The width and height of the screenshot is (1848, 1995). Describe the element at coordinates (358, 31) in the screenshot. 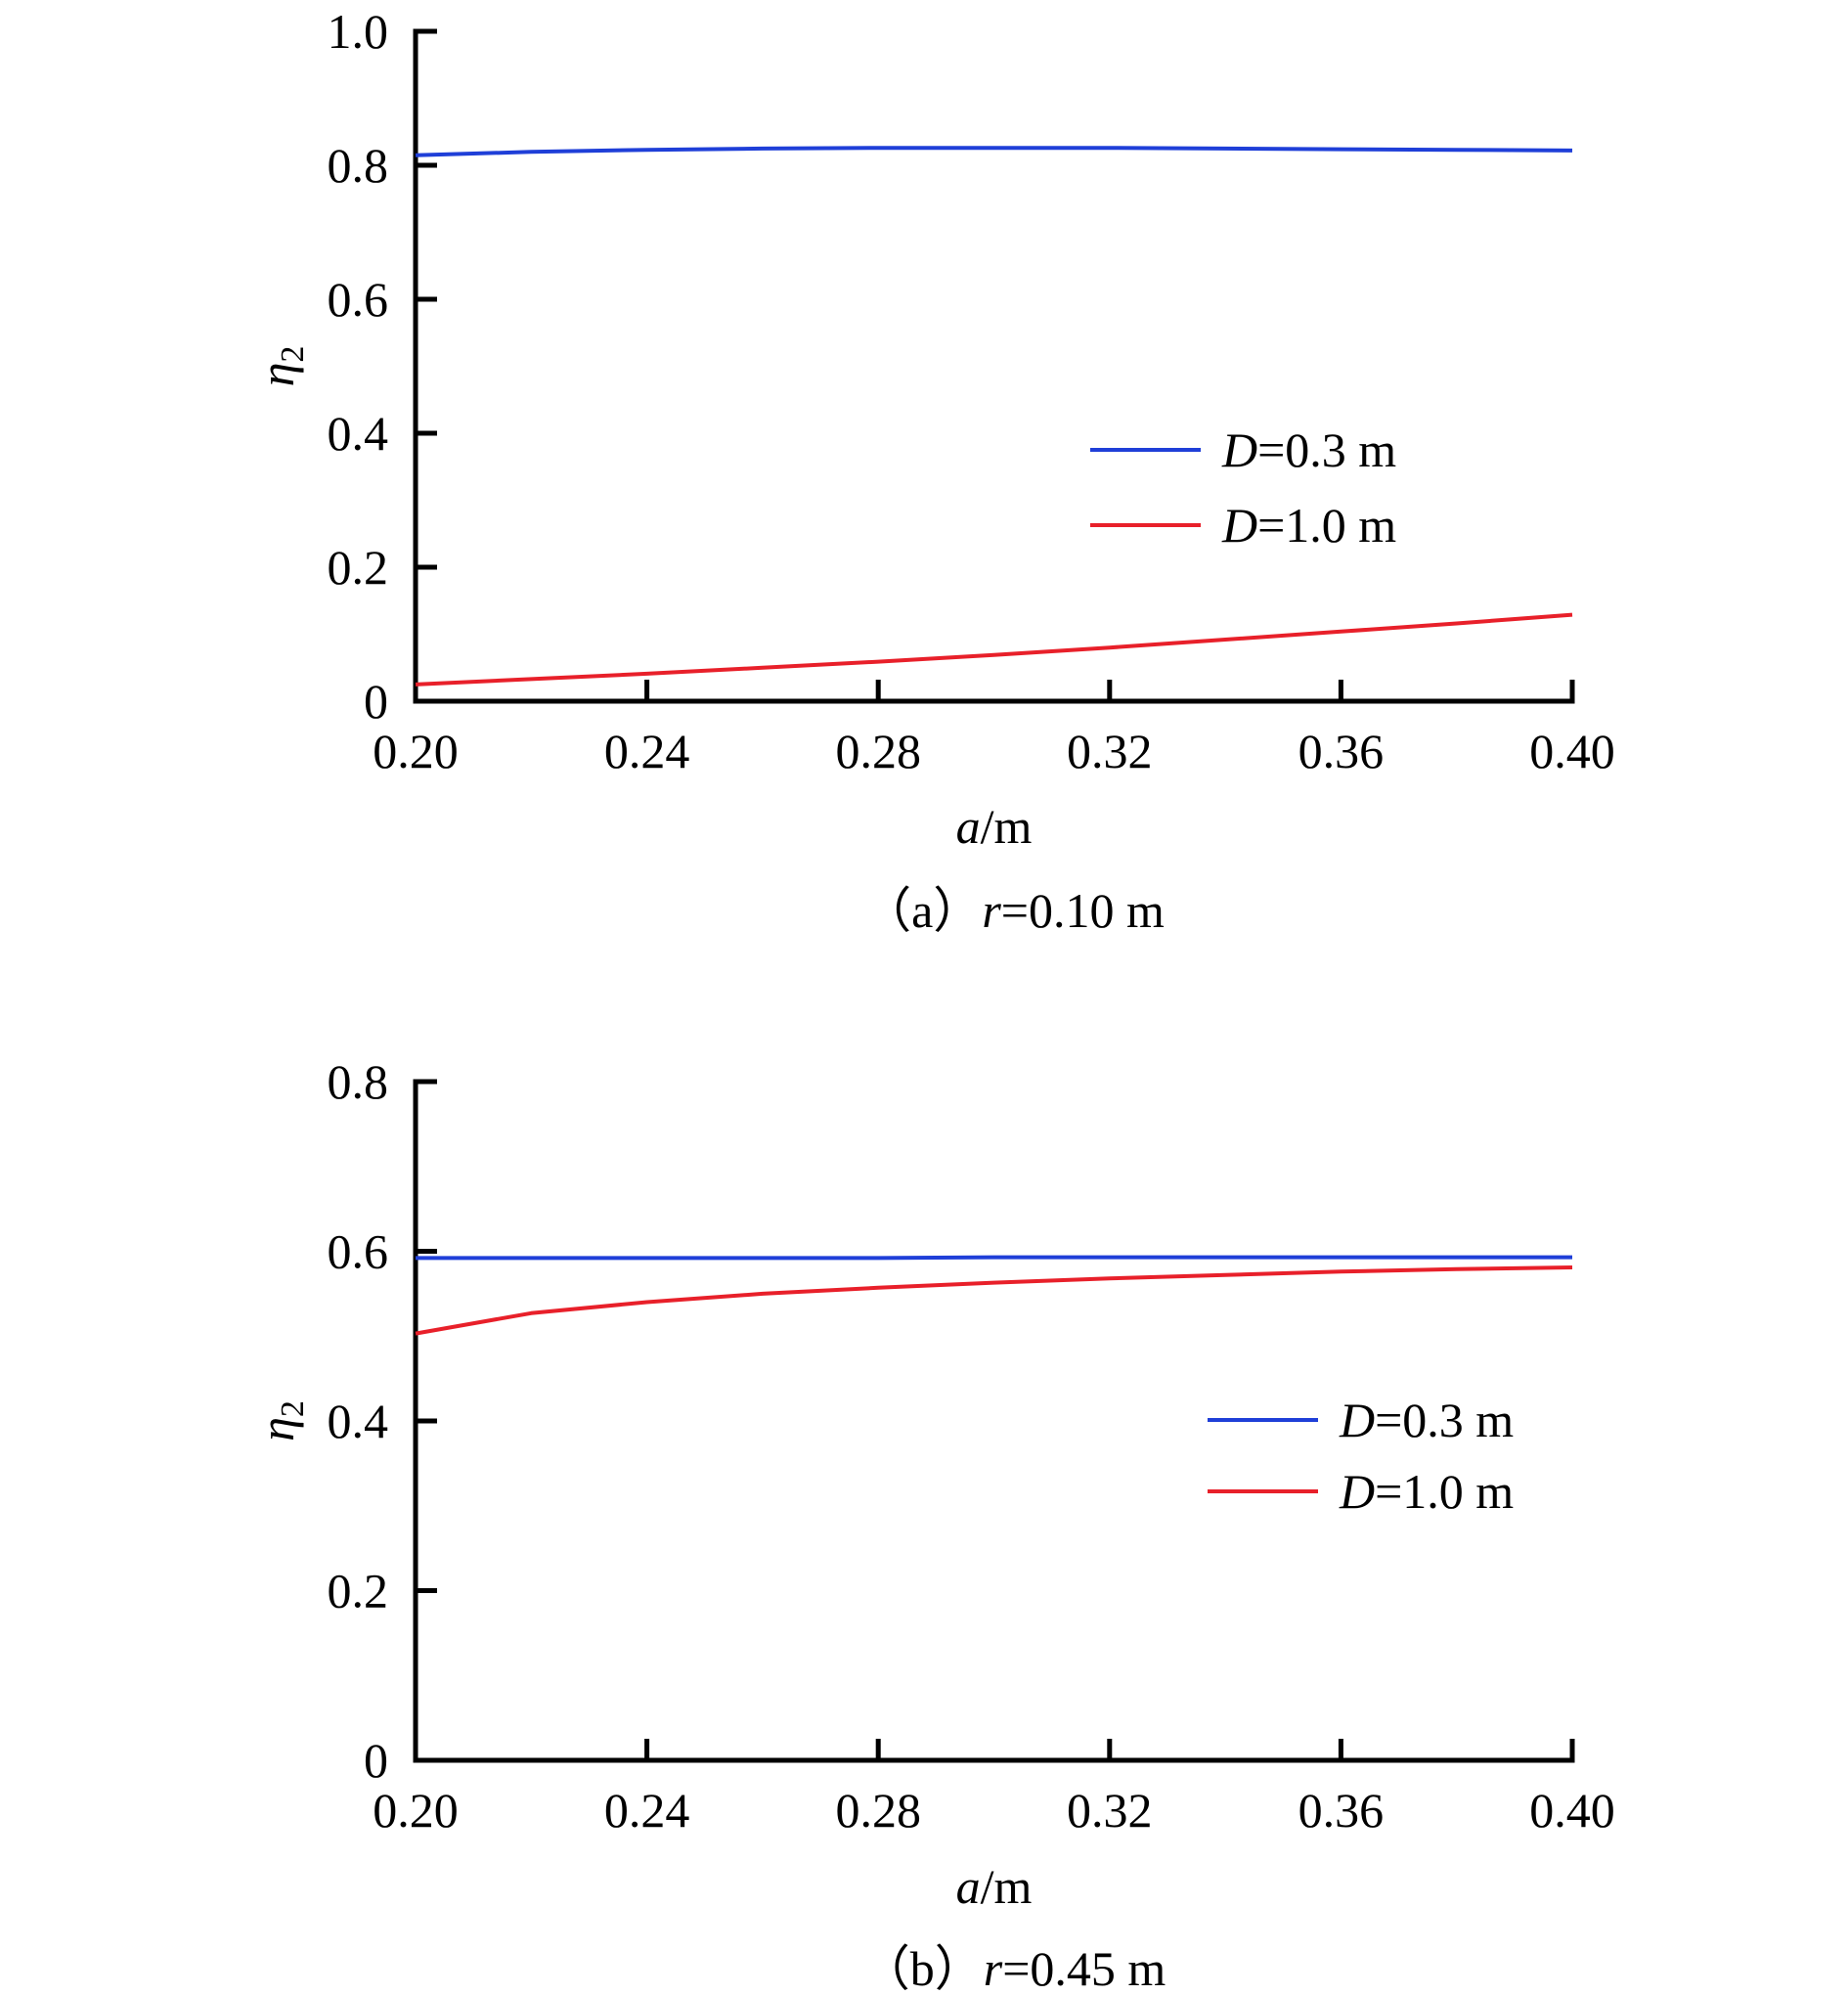

I see `y-tick-label: 1.0` at that location.